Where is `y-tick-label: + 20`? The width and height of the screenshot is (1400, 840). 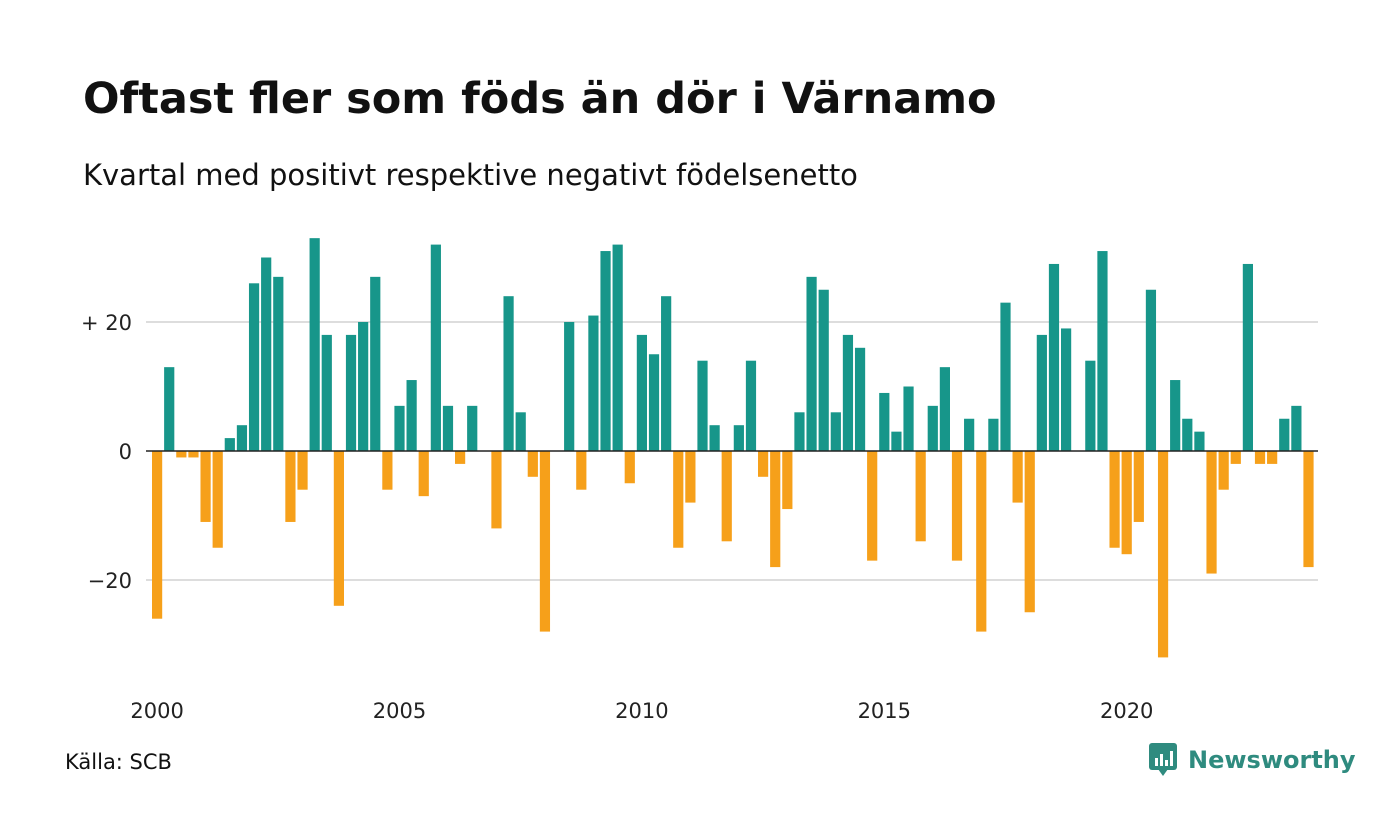 y-tick-label: + 20 is located at coordinates (106, 323).